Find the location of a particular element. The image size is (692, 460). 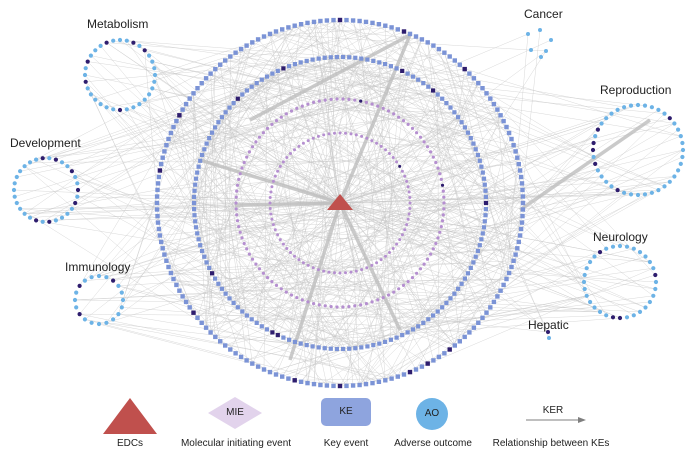

ao-legend-circle is located at coordinates (432, 414).